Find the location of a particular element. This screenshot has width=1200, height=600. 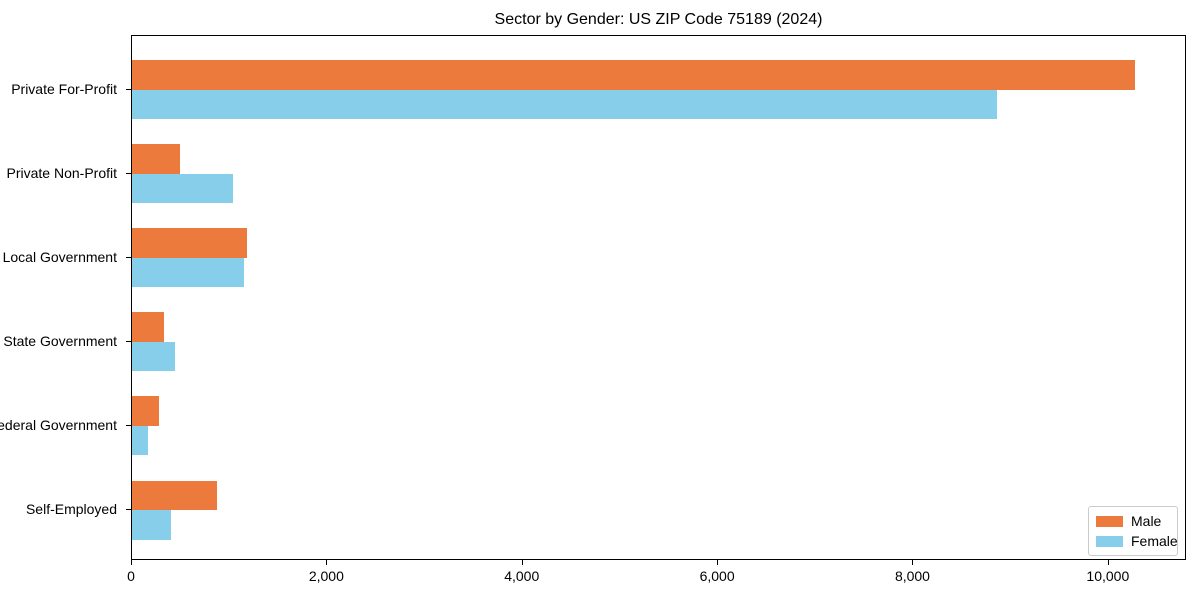

legend: Male Female is located at coordinates (1133, 531).